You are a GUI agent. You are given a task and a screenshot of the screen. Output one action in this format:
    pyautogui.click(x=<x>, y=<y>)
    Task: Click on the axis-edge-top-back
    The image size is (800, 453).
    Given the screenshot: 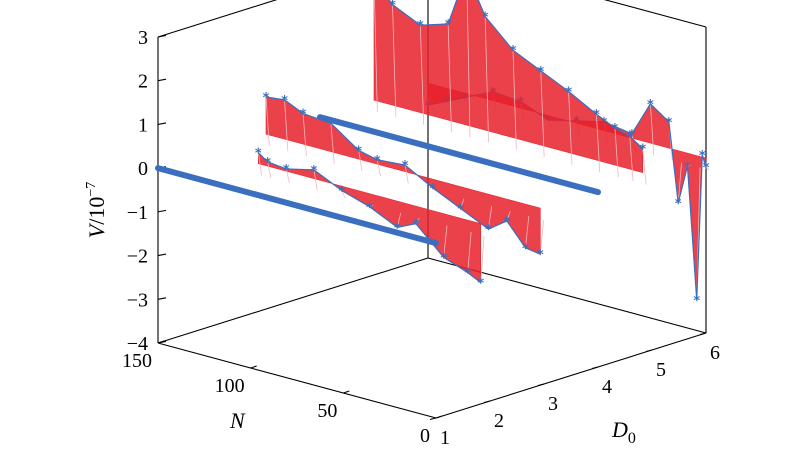 What is the action you would take?
    pyautogui.click(x=217, y=19)
    